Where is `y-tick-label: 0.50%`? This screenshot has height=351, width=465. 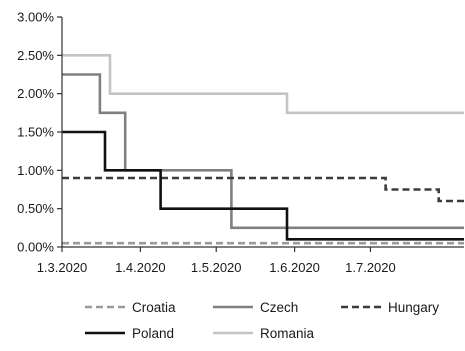
y-tick-label: 0.50% is located at coordinates (35, 208).